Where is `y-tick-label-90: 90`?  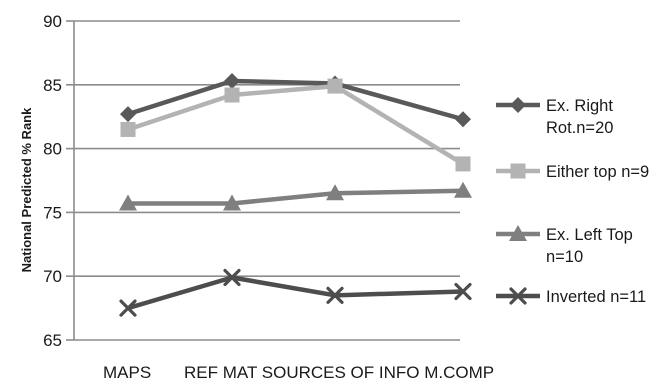 y-tick-label-90: 90 is located at coordinates (52, 21).